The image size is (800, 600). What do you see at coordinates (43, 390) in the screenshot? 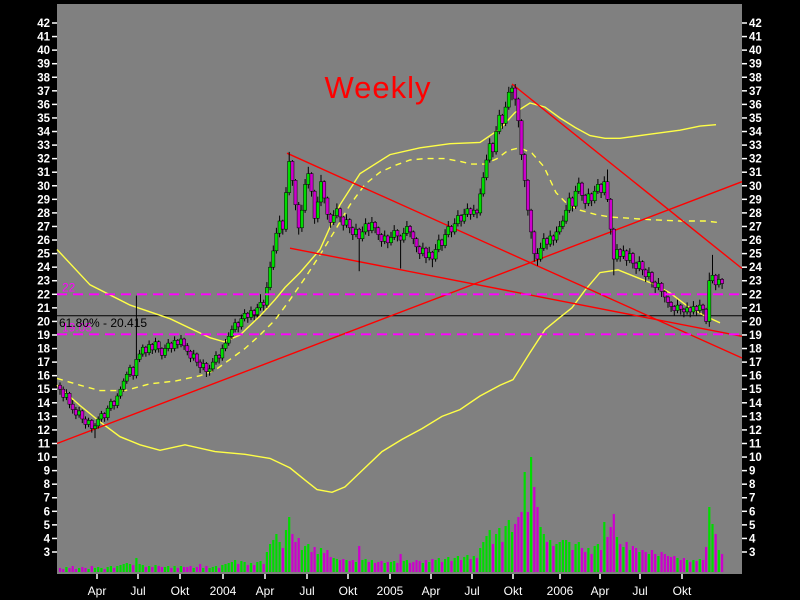
I see `svg-text: 15` at bounding box center [43, 390].